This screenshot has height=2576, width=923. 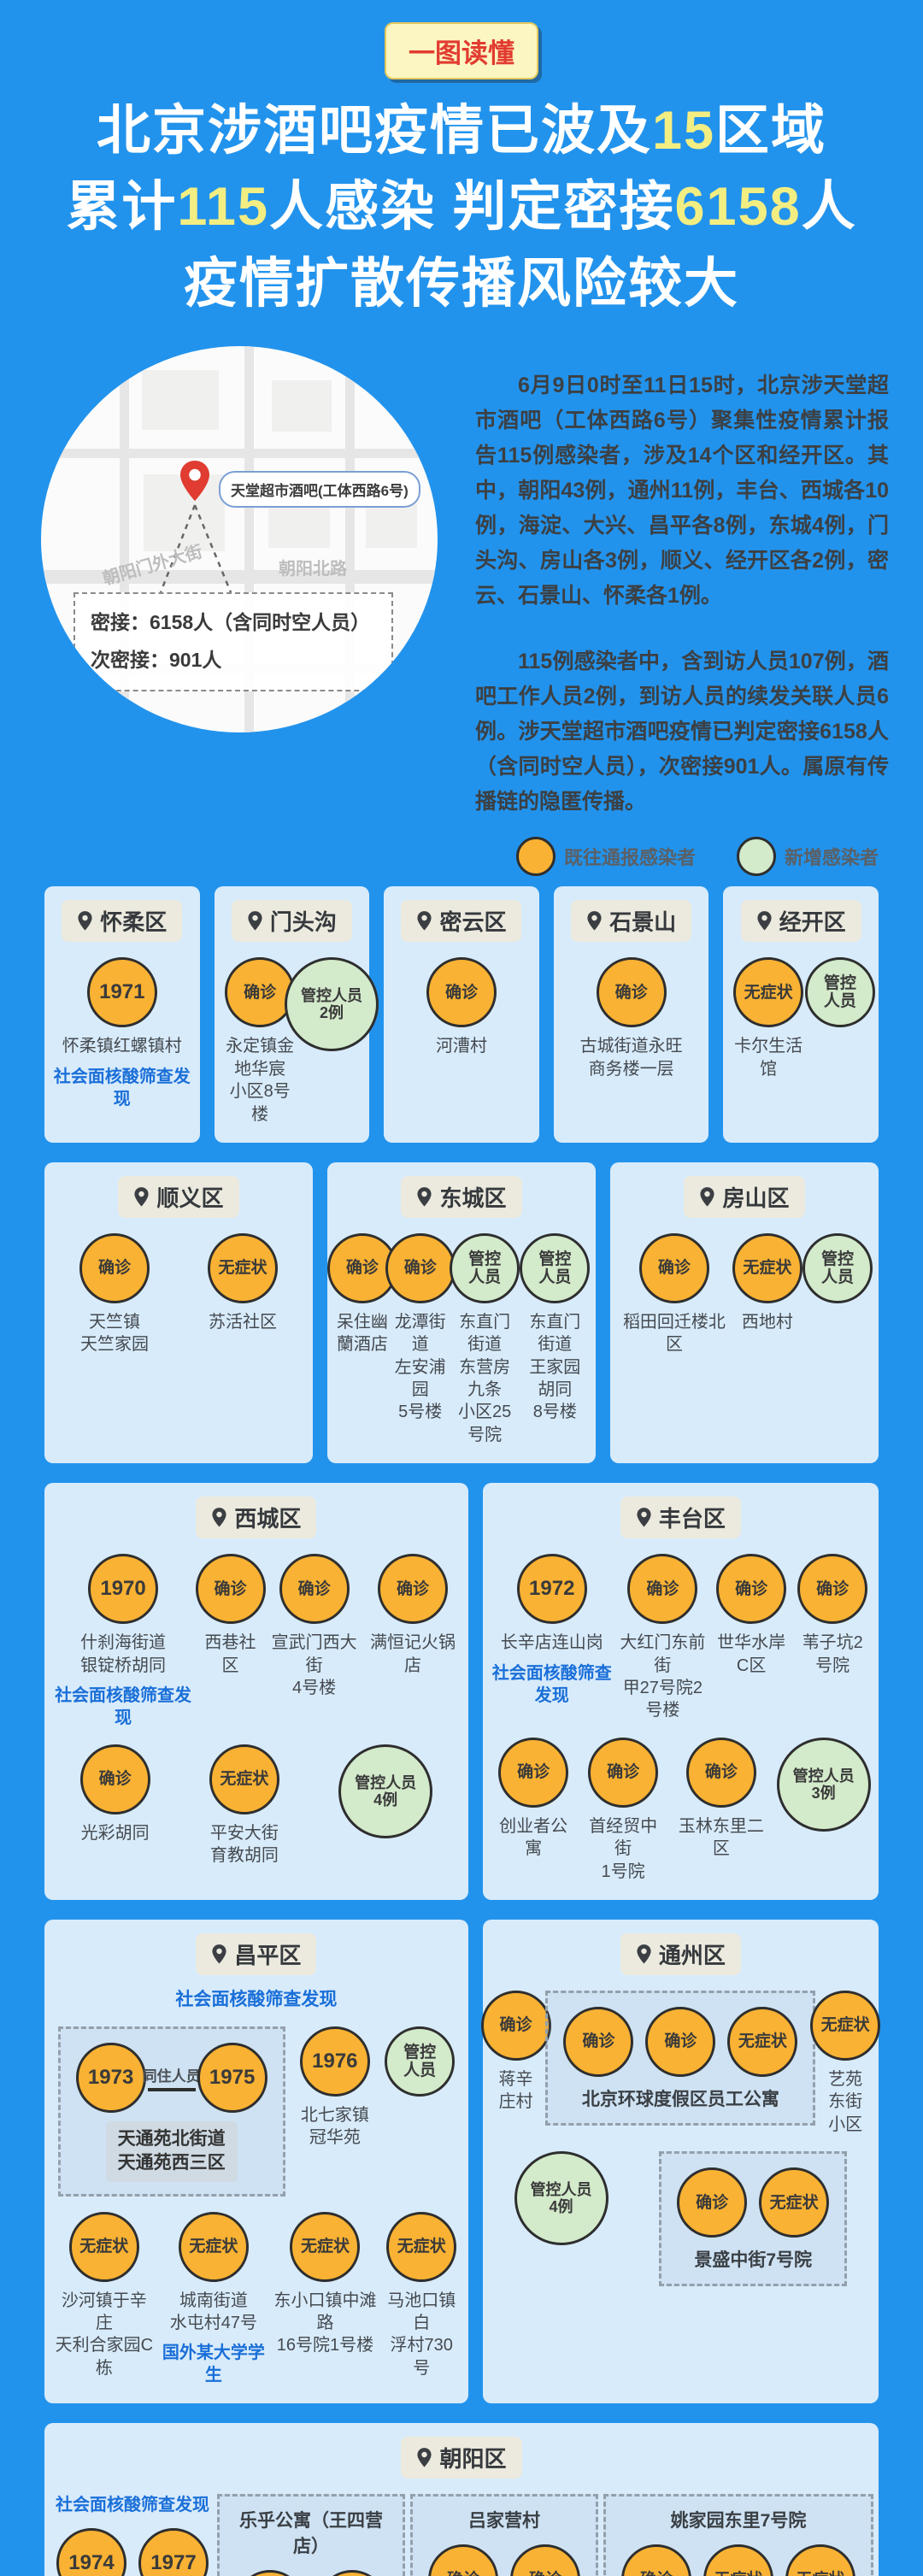 I want to click on district-header: 丰台区, so click(x=681, y=1518).